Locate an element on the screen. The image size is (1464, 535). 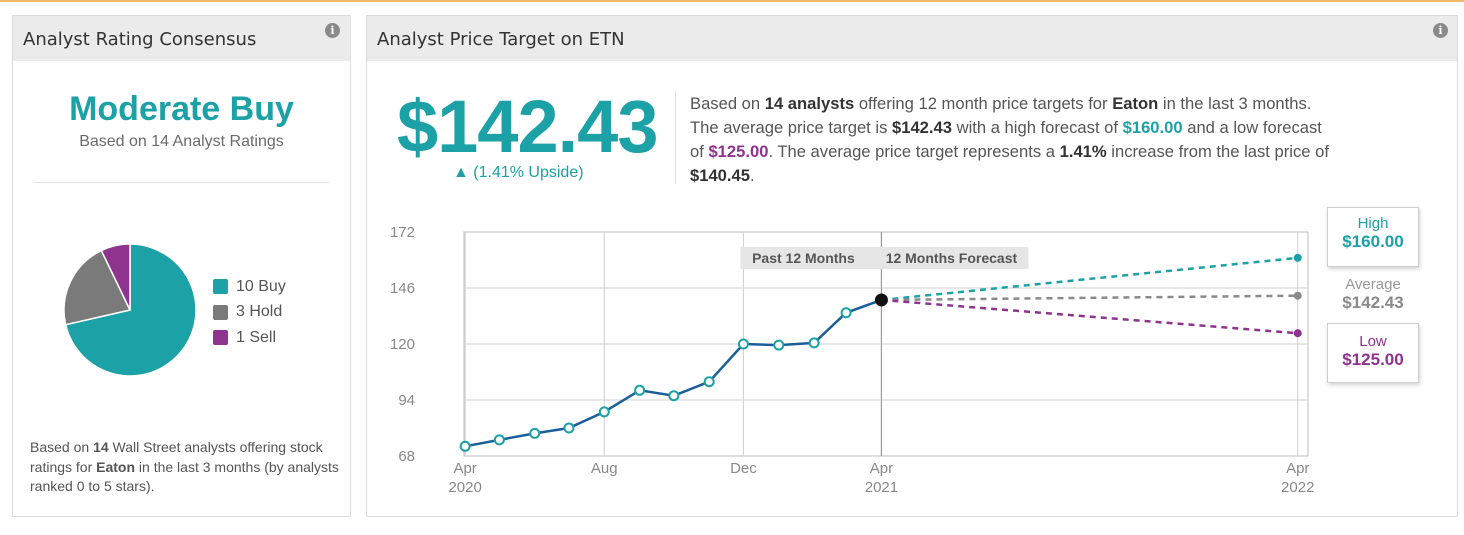
high-forecast-callout: High $160.00 is located at coordinates (1373, 237).